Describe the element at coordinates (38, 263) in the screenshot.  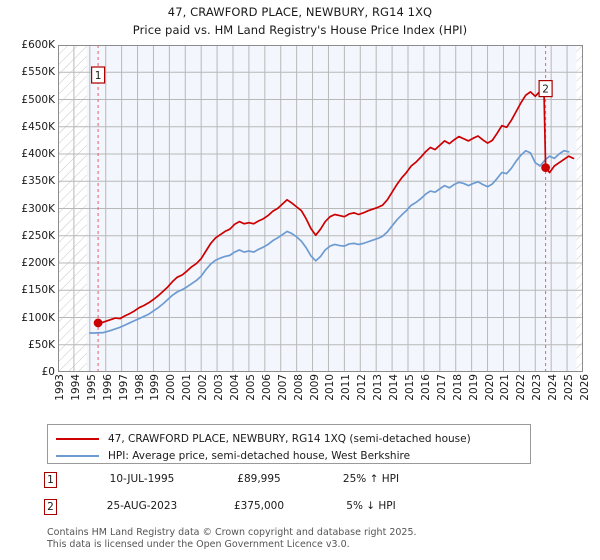
I see `y-axis-tick-label: £200K` at that location.